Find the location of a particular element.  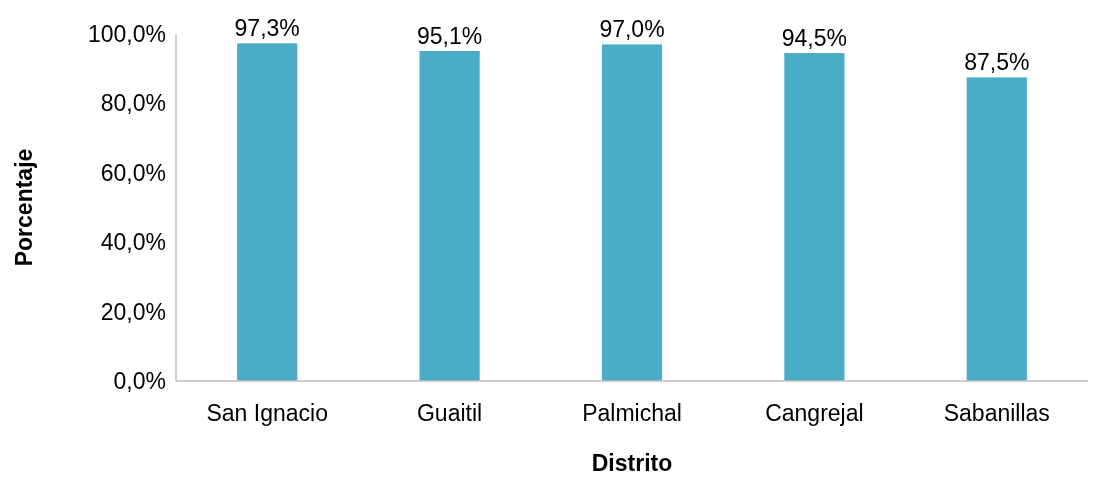

x-tick-label: San Ignacio is located at coordinates (267, 413).